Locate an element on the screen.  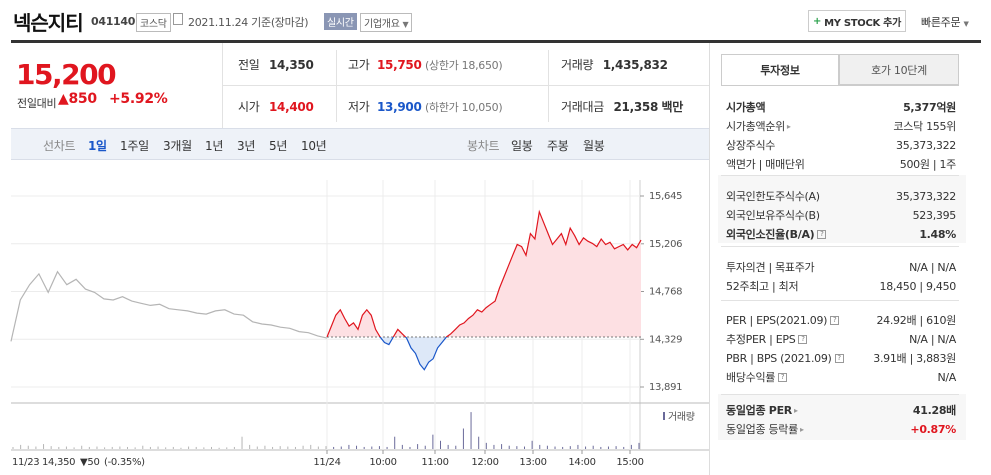
tab-10year: 10년 is located at coordinates (314, 146).